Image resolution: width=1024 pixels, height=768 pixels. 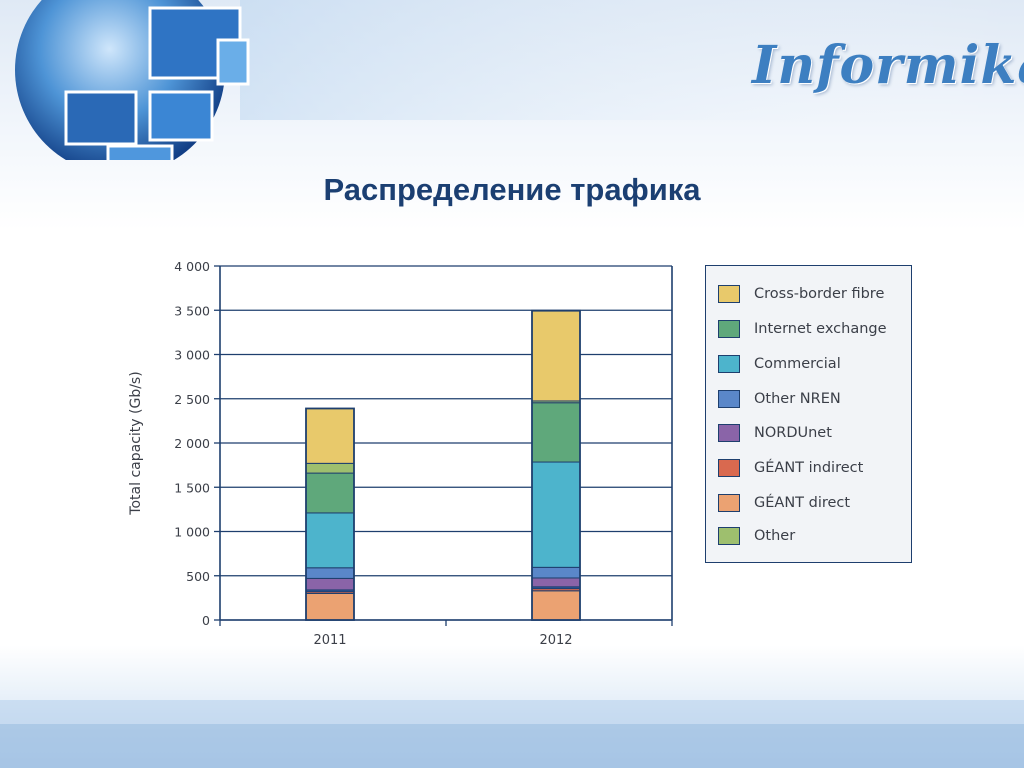 What do you see at coordinates (329, 640) in the screenshot?
I see `x-tick-label: 2011` at bounding box center [329, 640].